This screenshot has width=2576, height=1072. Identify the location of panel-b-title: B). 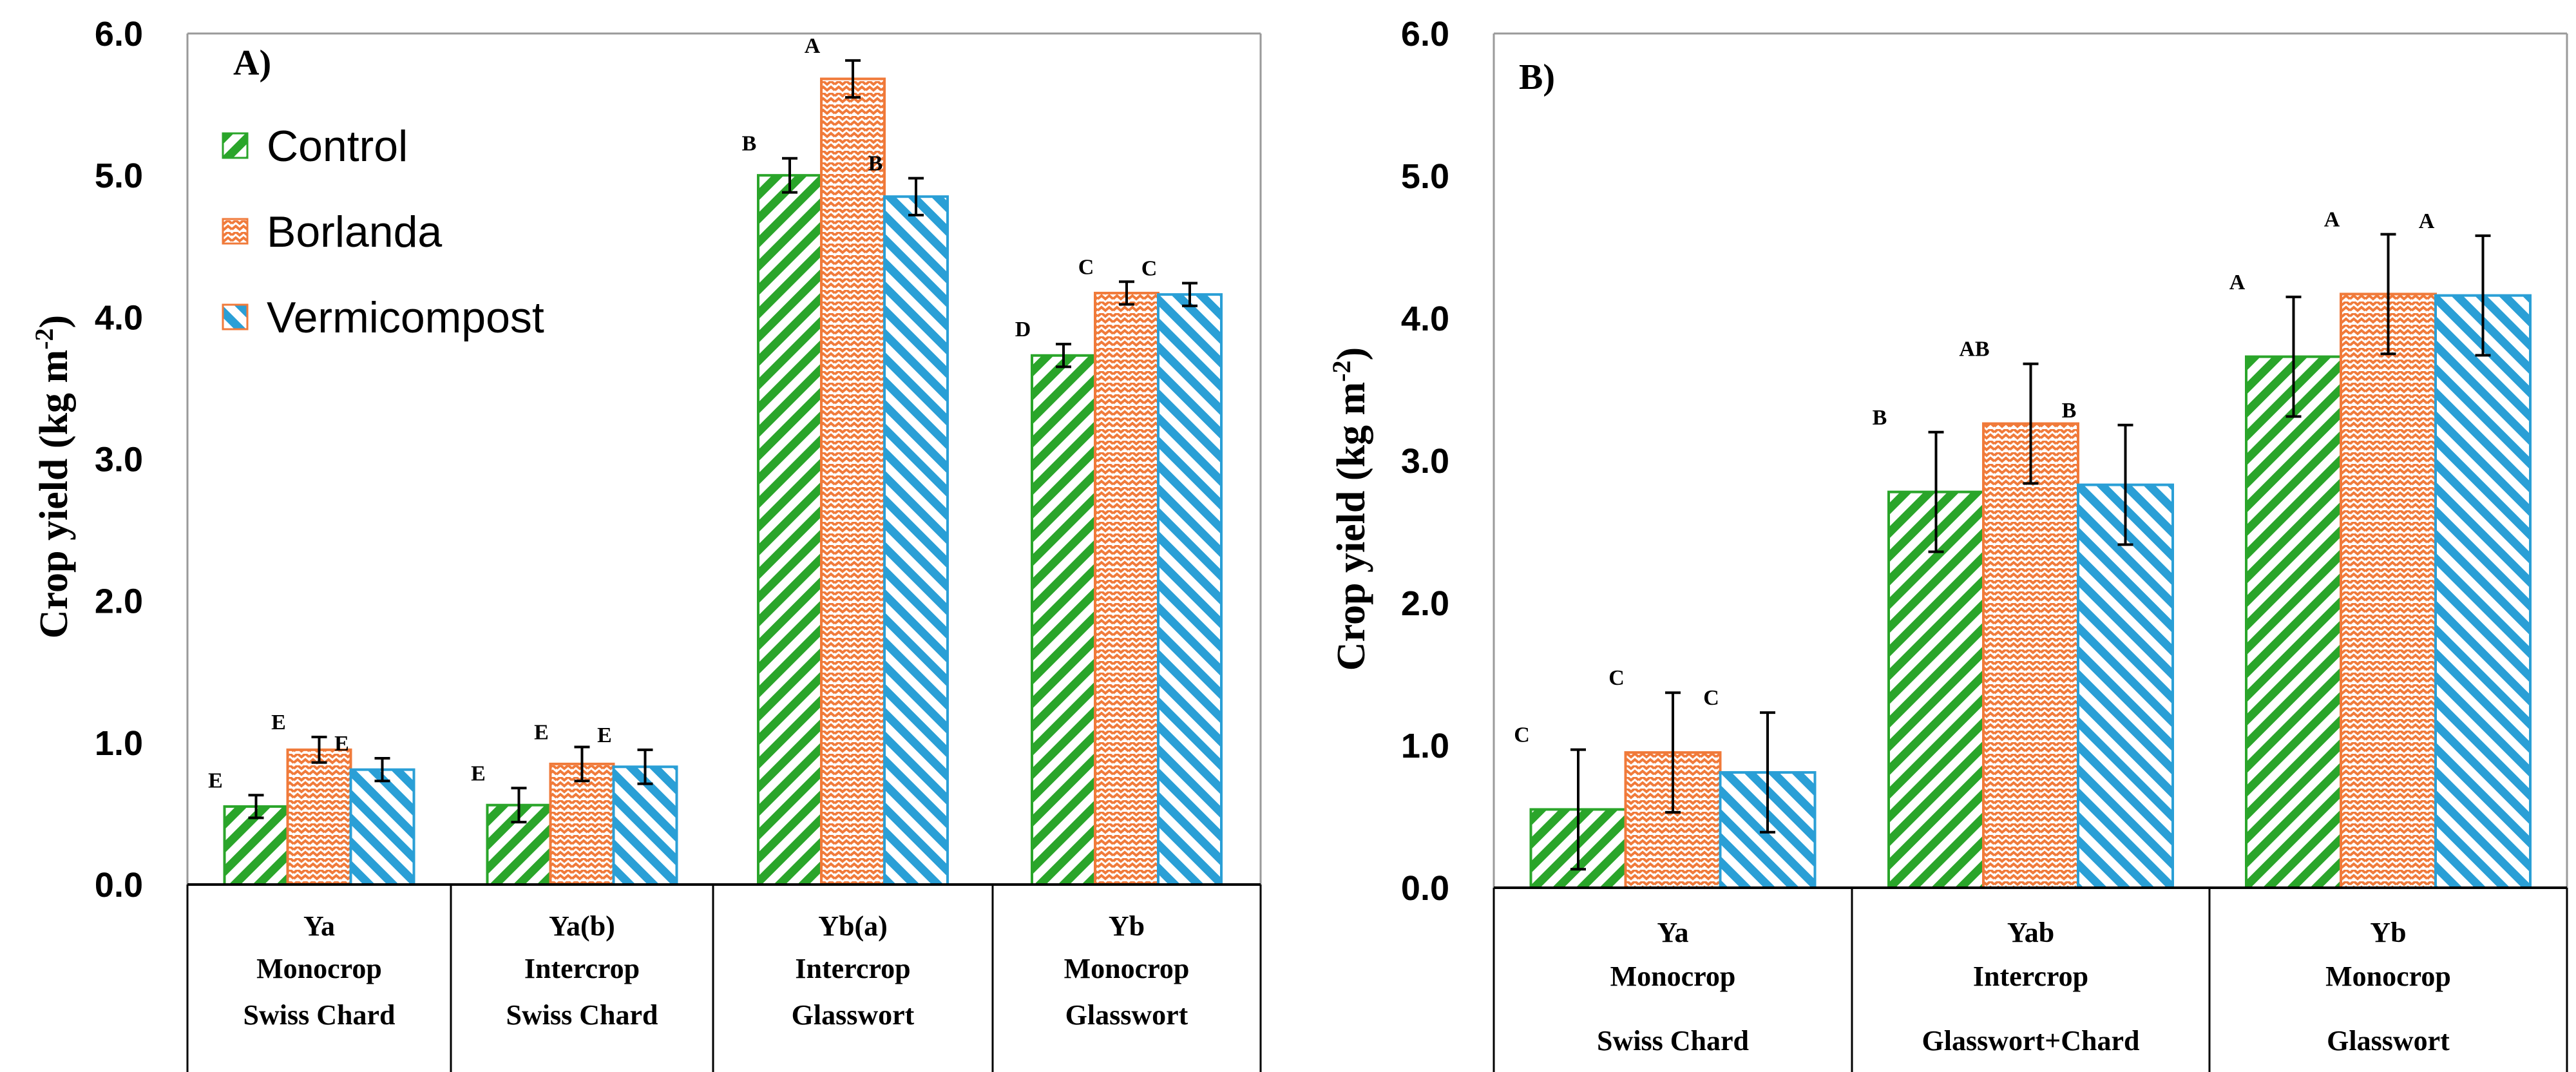
(1537, 77).